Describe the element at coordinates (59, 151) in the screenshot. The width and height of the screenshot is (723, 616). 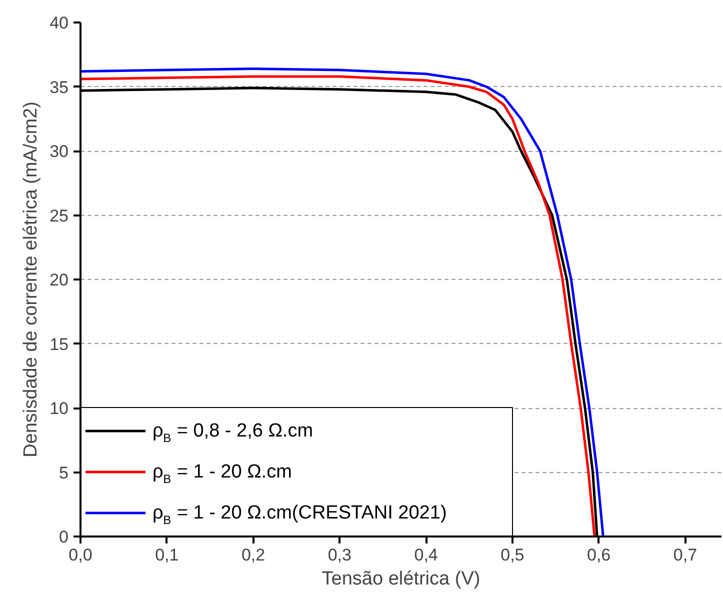
I see `y-tick-label: 30` at that location.